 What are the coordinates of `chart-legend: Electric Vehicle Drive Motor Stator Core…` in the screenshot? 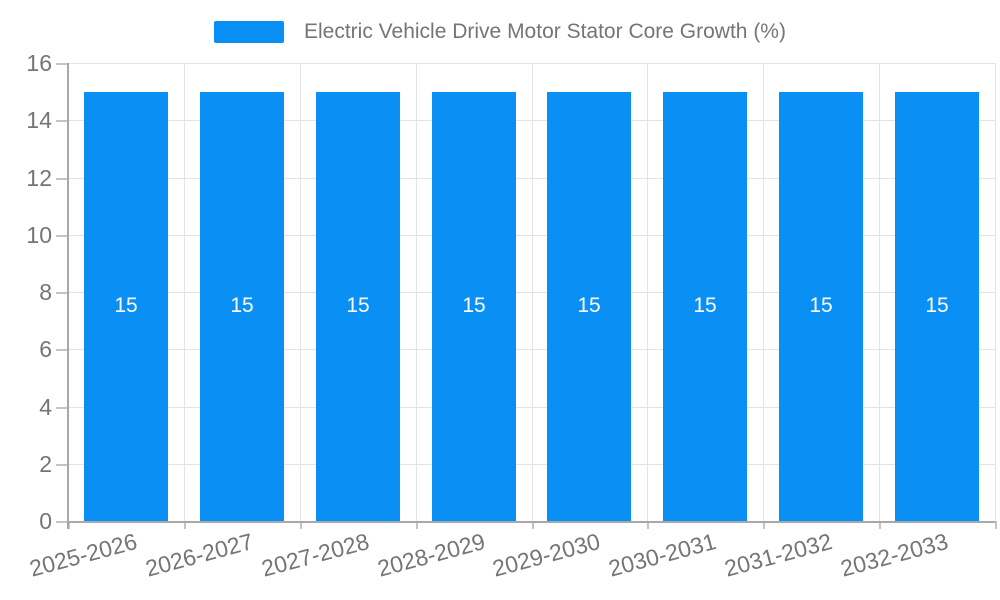 It's located at (500, 32).